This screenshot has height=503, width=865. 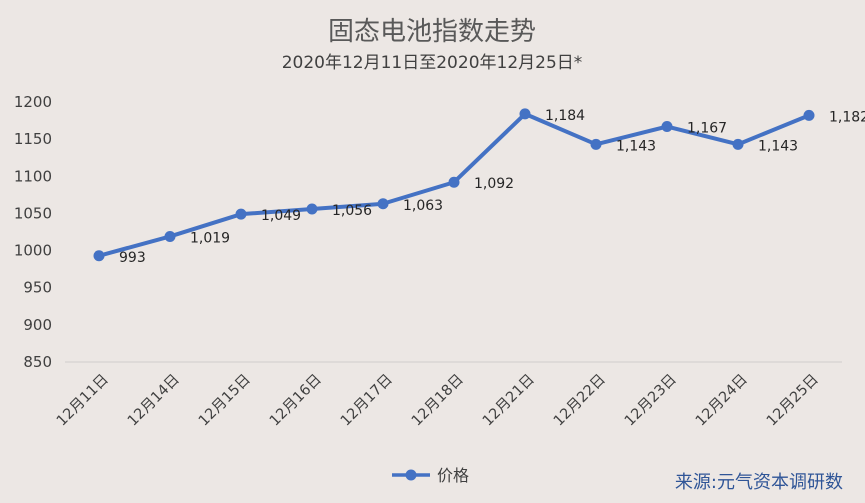 What do you see at coordinates (580, 401) in the screenshot?
I see `x-tick-label: 12月22日` at bounding box center [580, 401].